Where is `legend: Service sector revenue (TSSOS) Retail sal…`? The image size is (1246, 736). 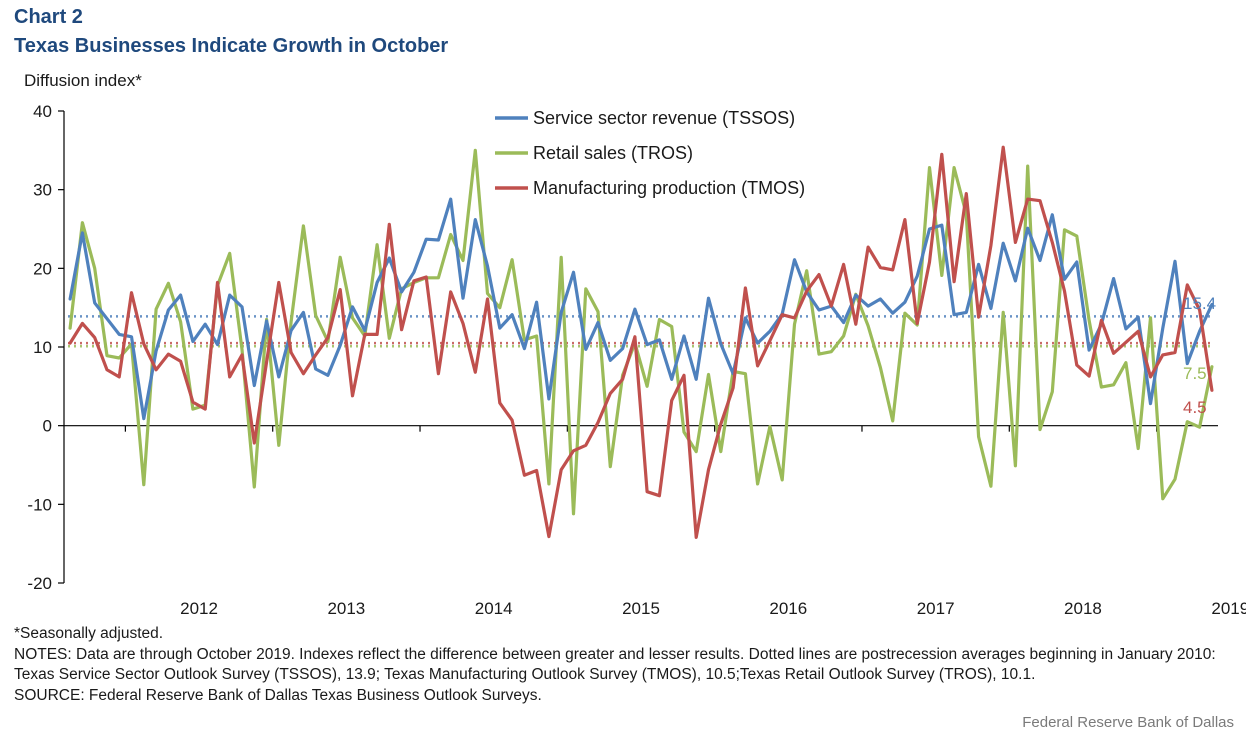 legend: Service sector revenue (TSSOS) Retail sal… is located at coordinates (650, 153).